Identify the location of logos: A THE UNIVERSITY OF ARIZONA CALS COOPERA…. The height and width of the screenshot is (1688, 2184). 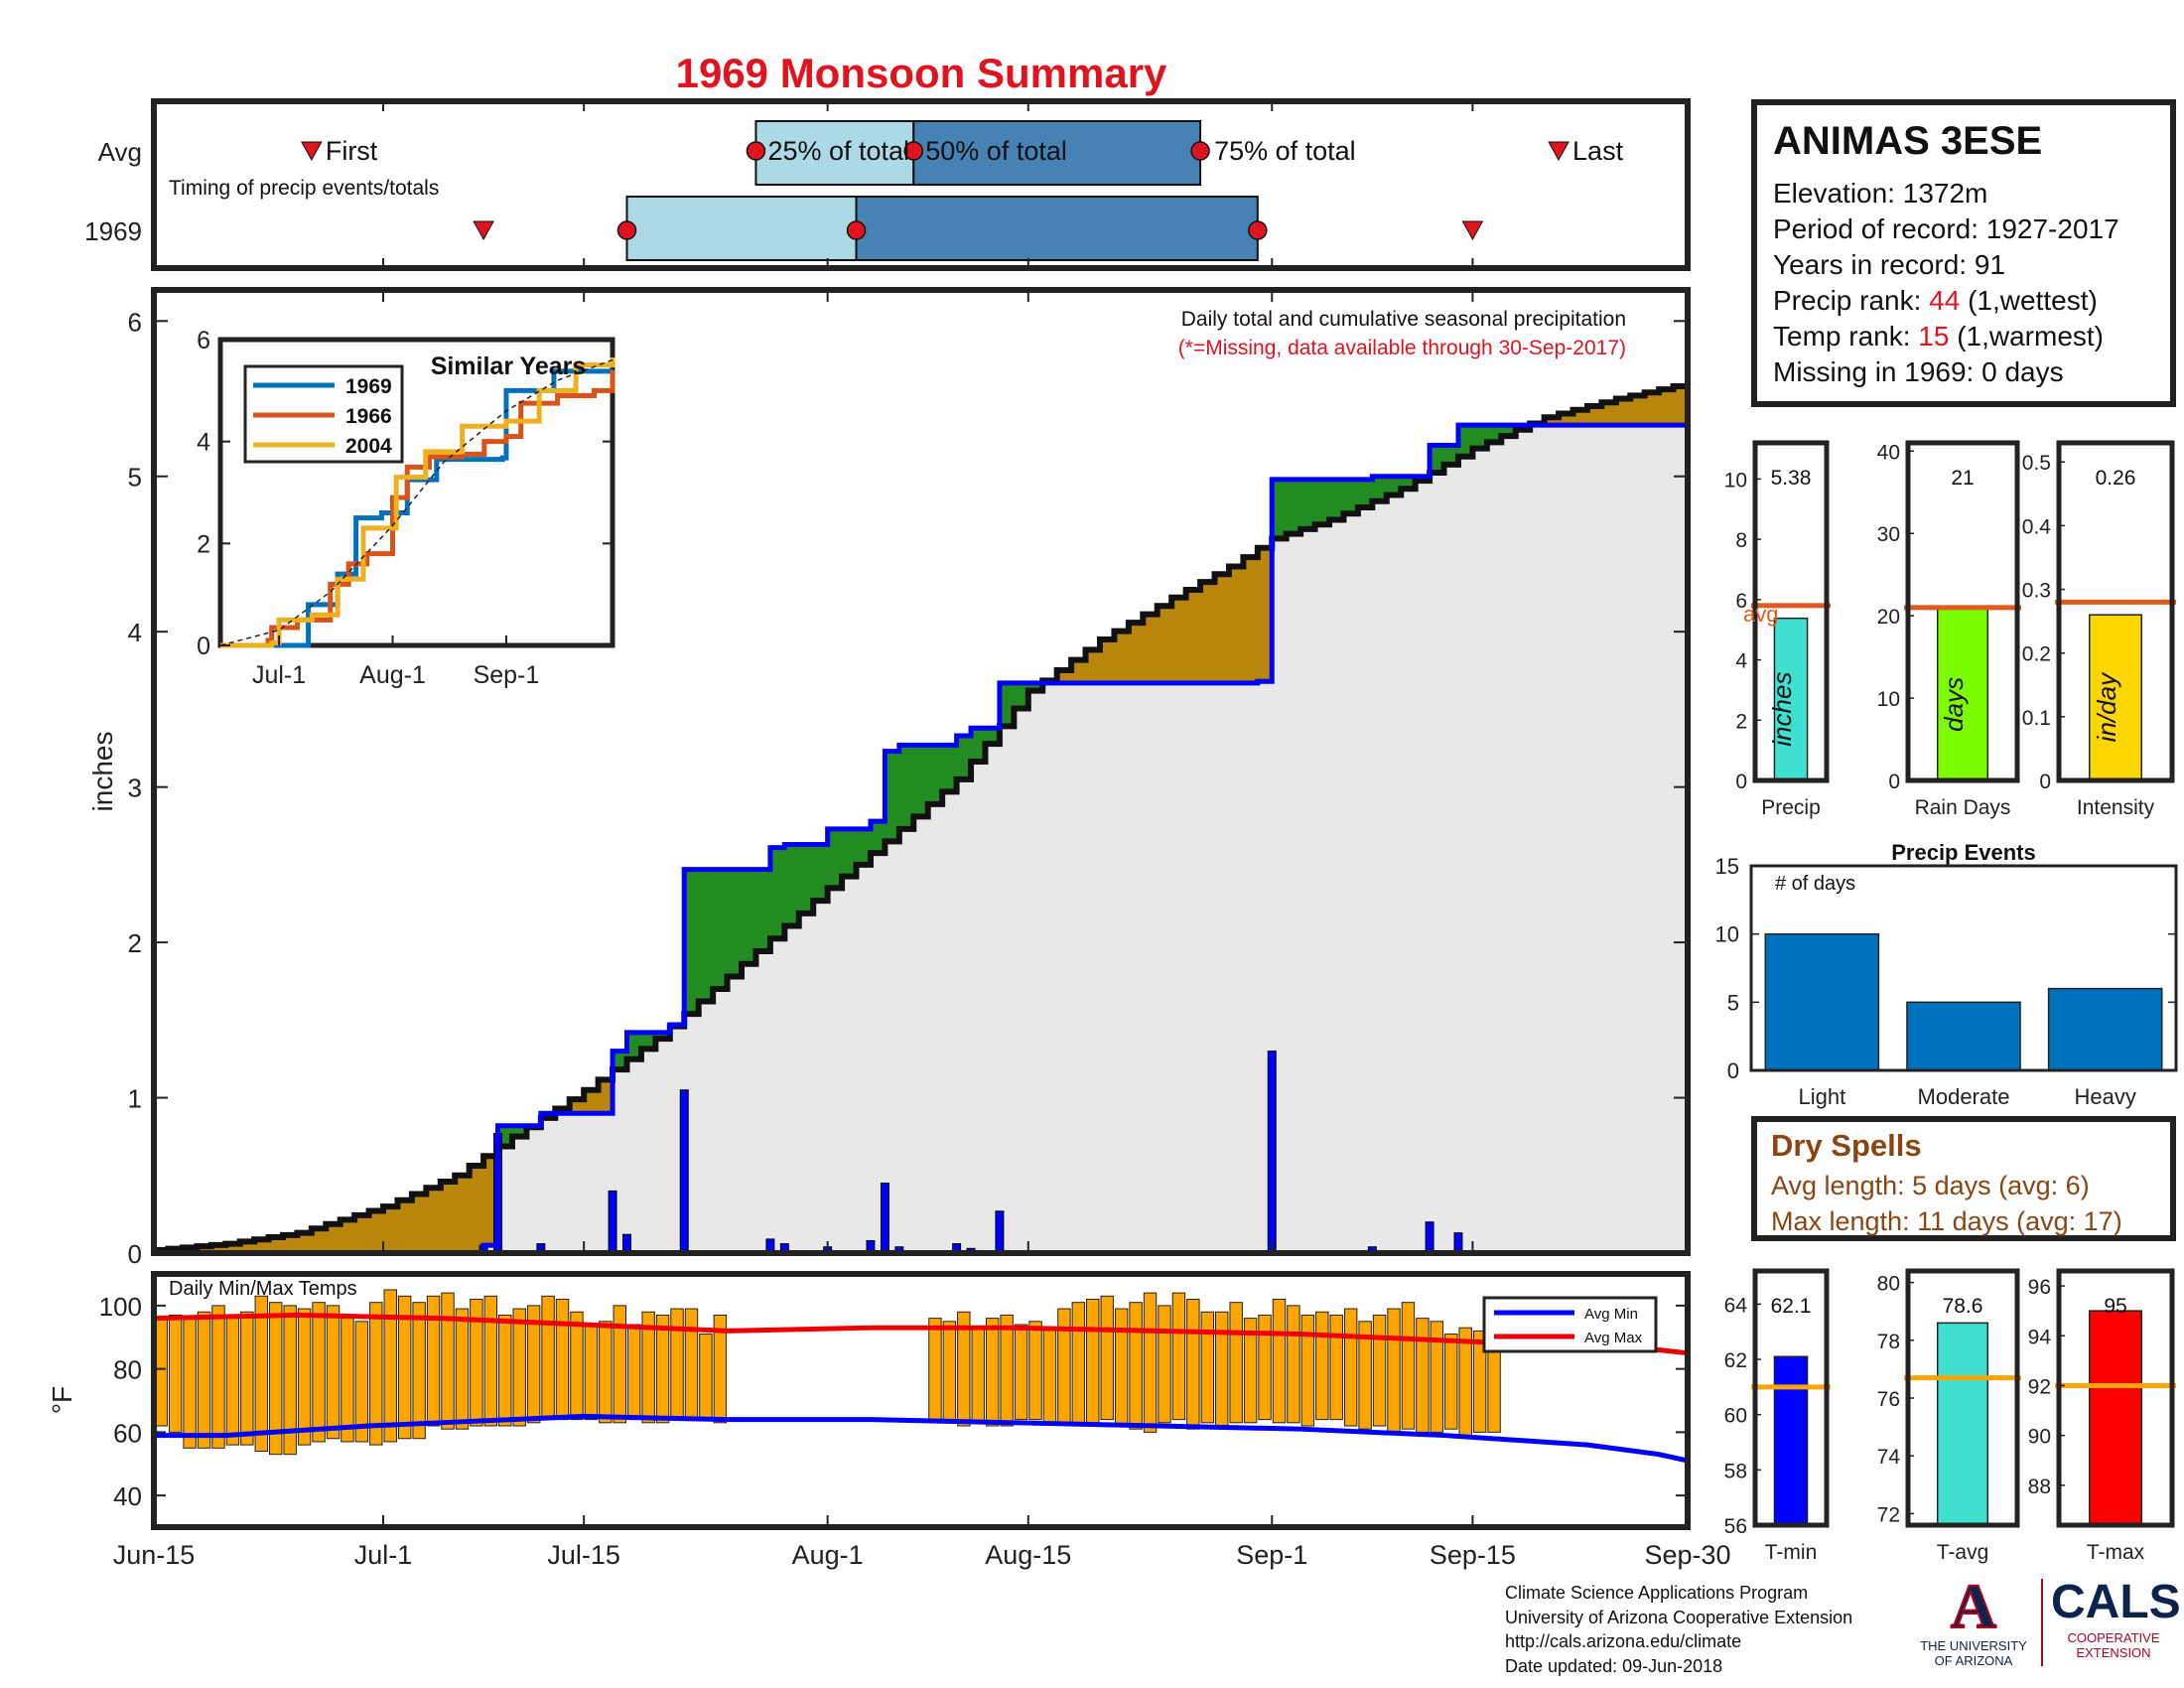
(2047, 1622).